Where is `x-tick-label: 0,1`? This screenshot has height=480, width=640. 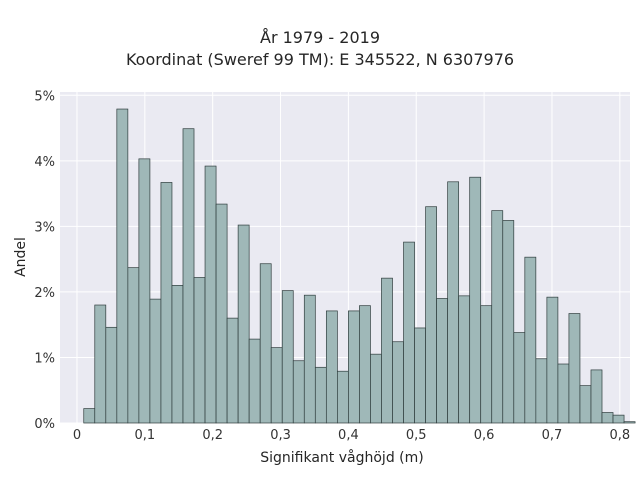
x-tick-label: 0,1 is located at coordinates (144, 435).